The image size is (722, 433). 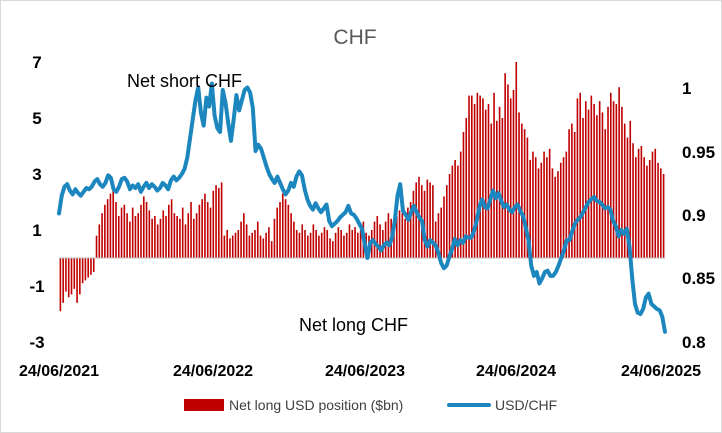 What do you see at coordinates (36, 62) in the screenshot?
I see `y-left-tick-label: 7` at bounding box center [36, 62].